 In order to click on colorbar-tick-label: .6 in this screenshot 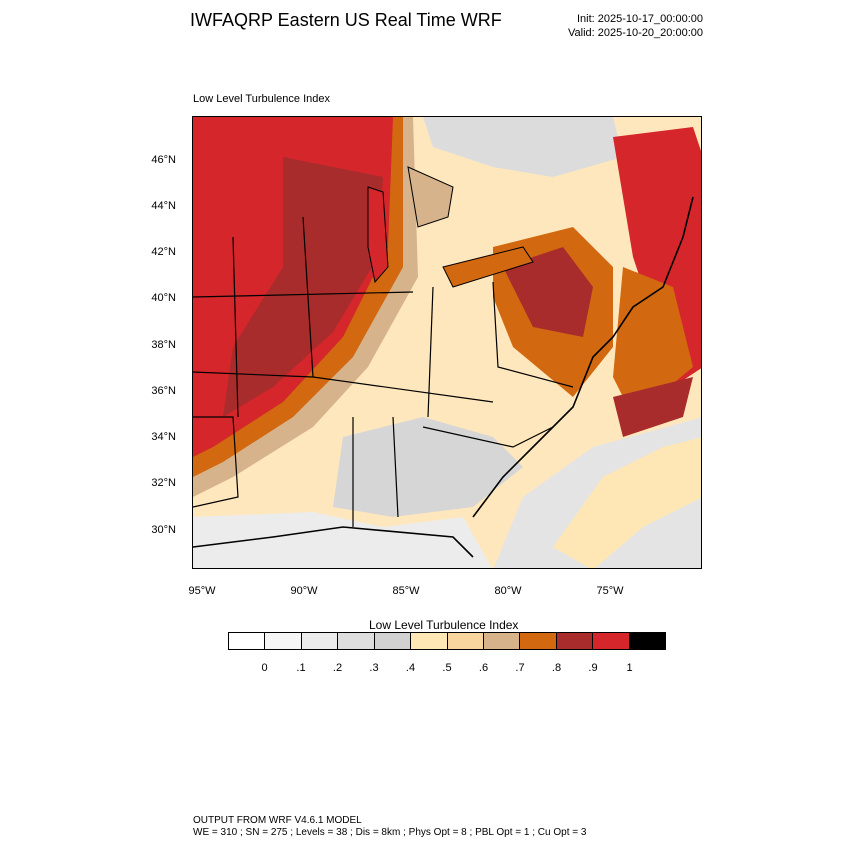, I will do `click(484, 668)`.